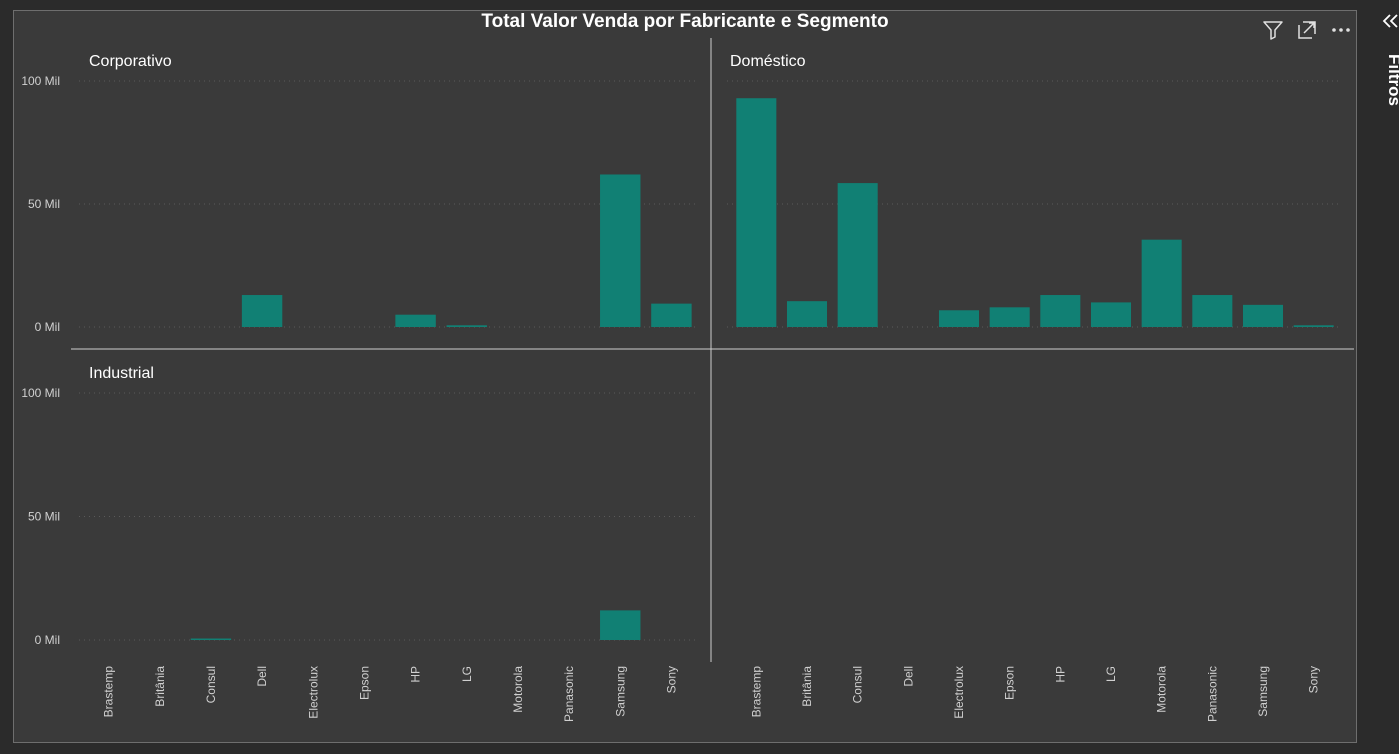  I want to click on bar-doméstico-2, so click(857, 255).